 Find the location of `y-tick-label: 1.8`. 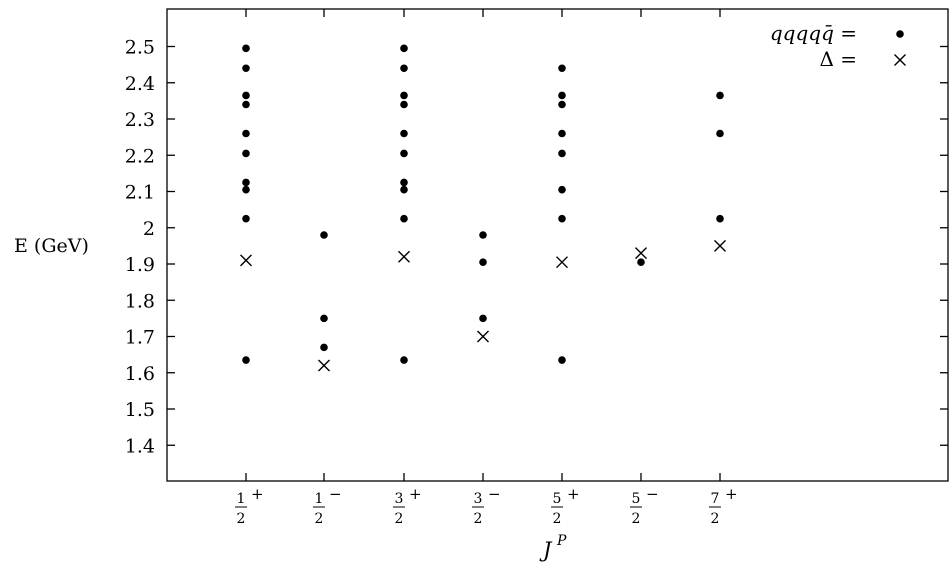

y-tick-label: 1.8 is located at coordinates (140, 301).